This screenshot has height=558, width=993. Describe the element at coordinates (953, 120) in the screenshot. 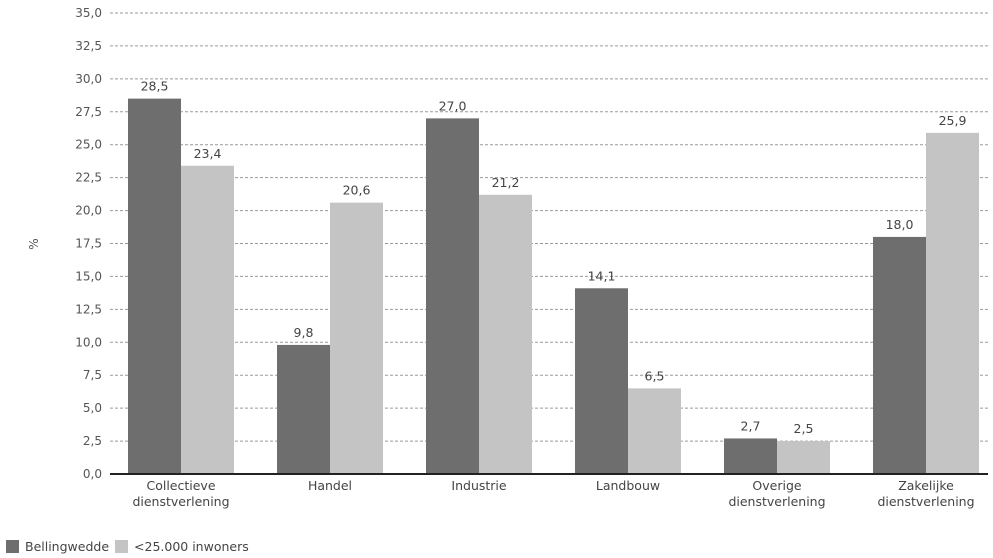

I see `data-label: 25,9` at that location.